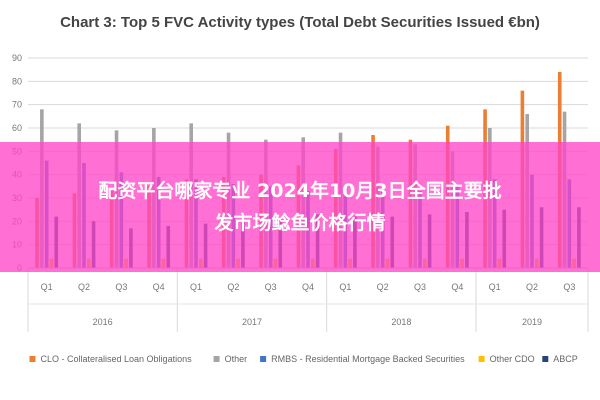 The height and width of the screenshot is (400, 600). What do you see at coordinates (17, 128) in the screenshot?
I see `y-tick-label: 60` at bounding box center [17, 128].